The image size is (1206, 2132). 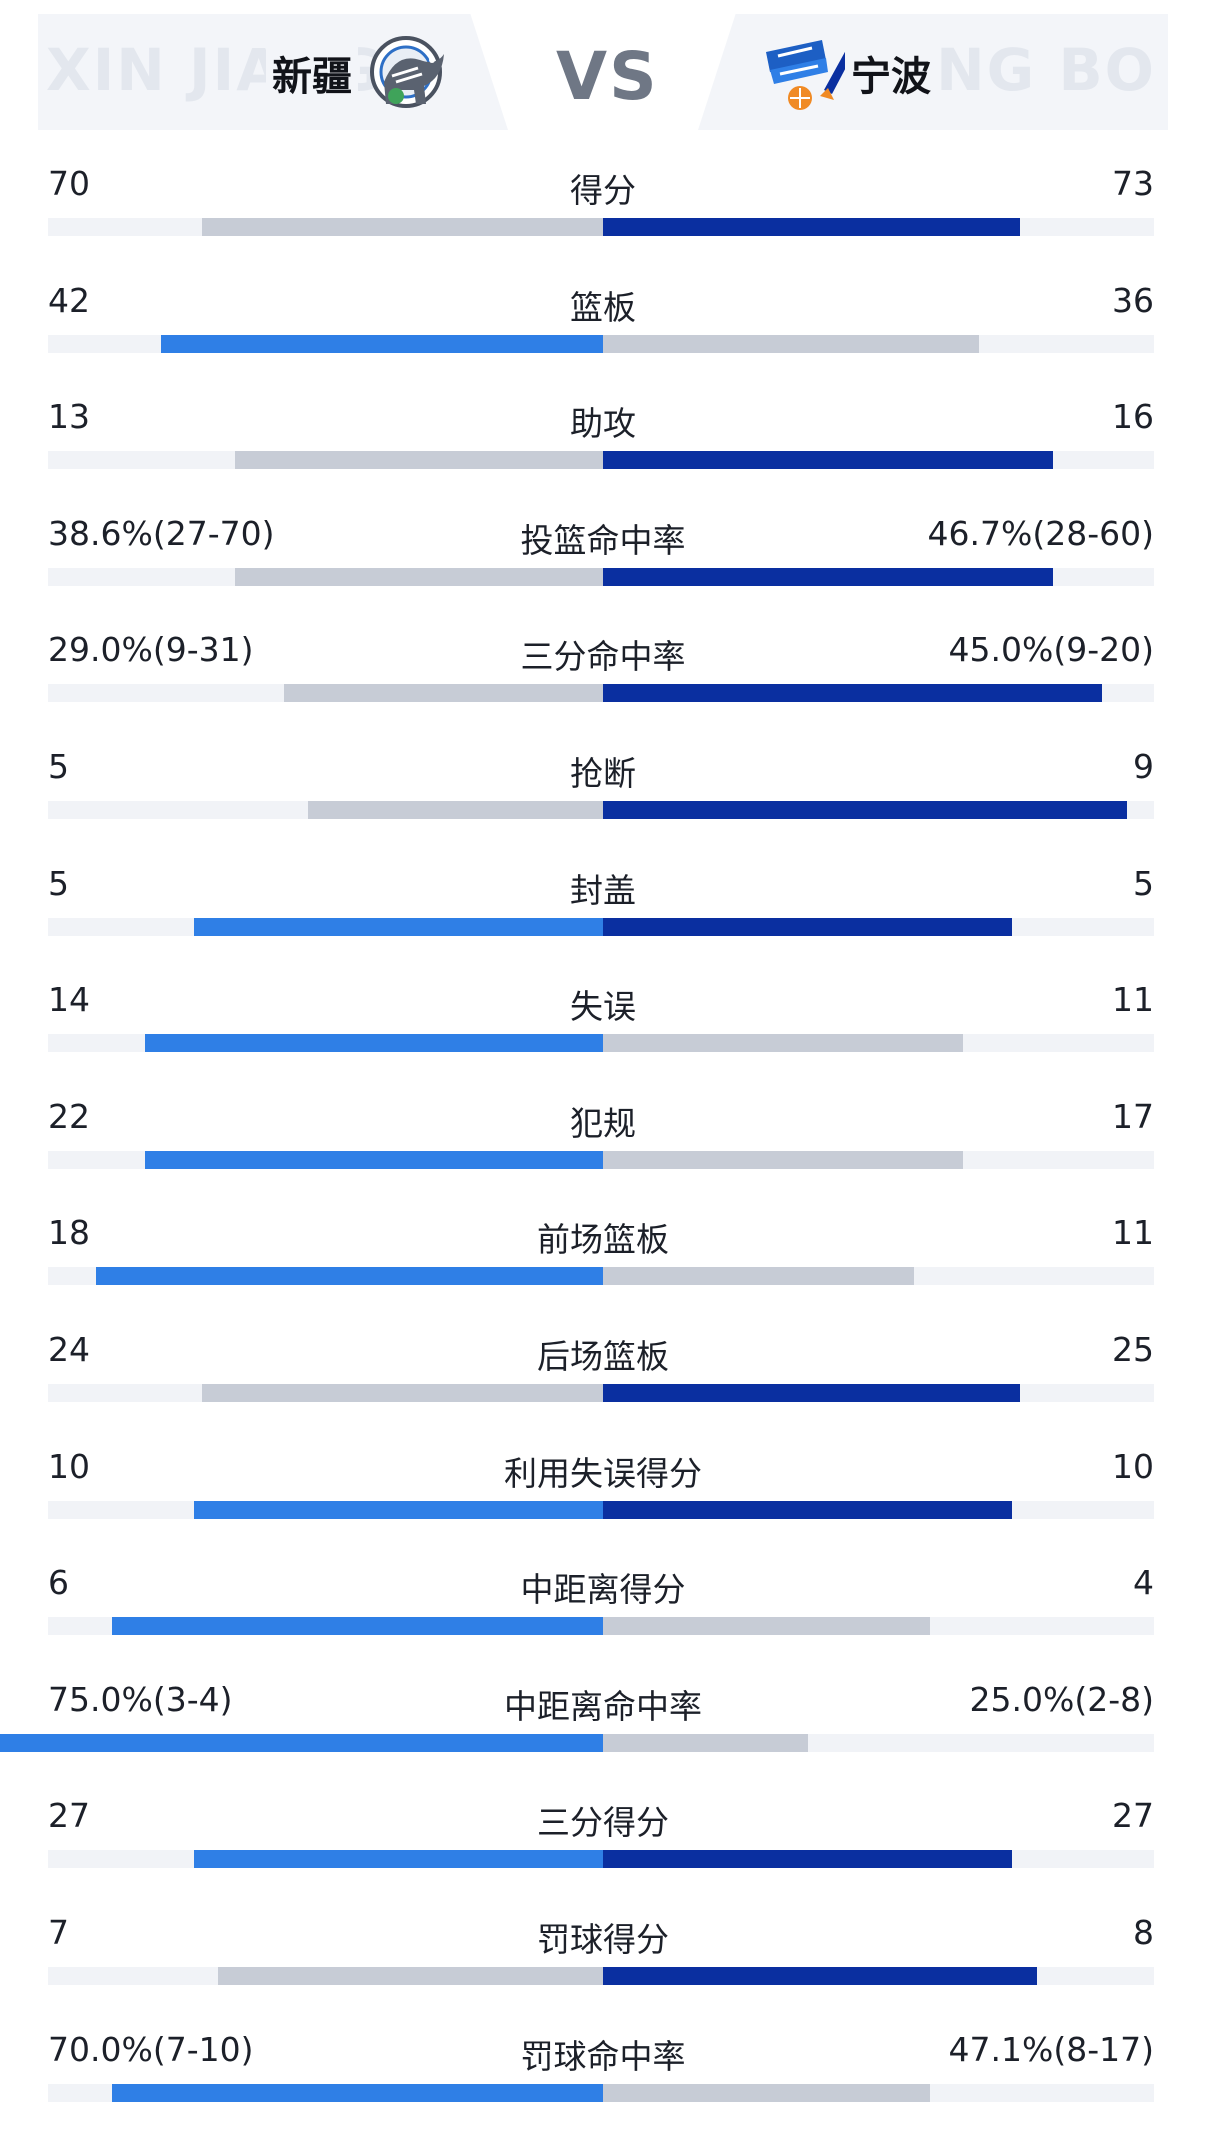 I want to click on stat-row: 14 失误 11, so click(x=603, y=1014).